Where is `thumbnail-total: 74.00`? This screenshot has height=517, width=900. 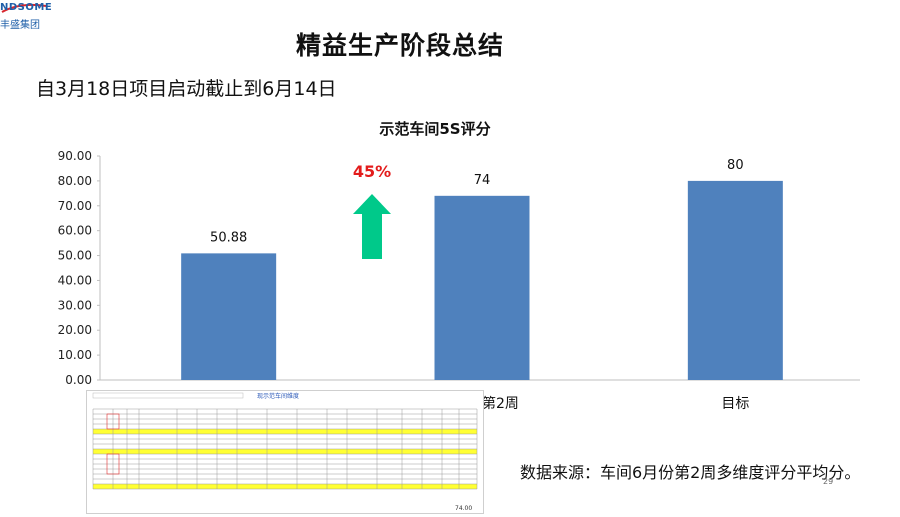 thumbnail-total: 74.00 is located at coordinates (464, 508).